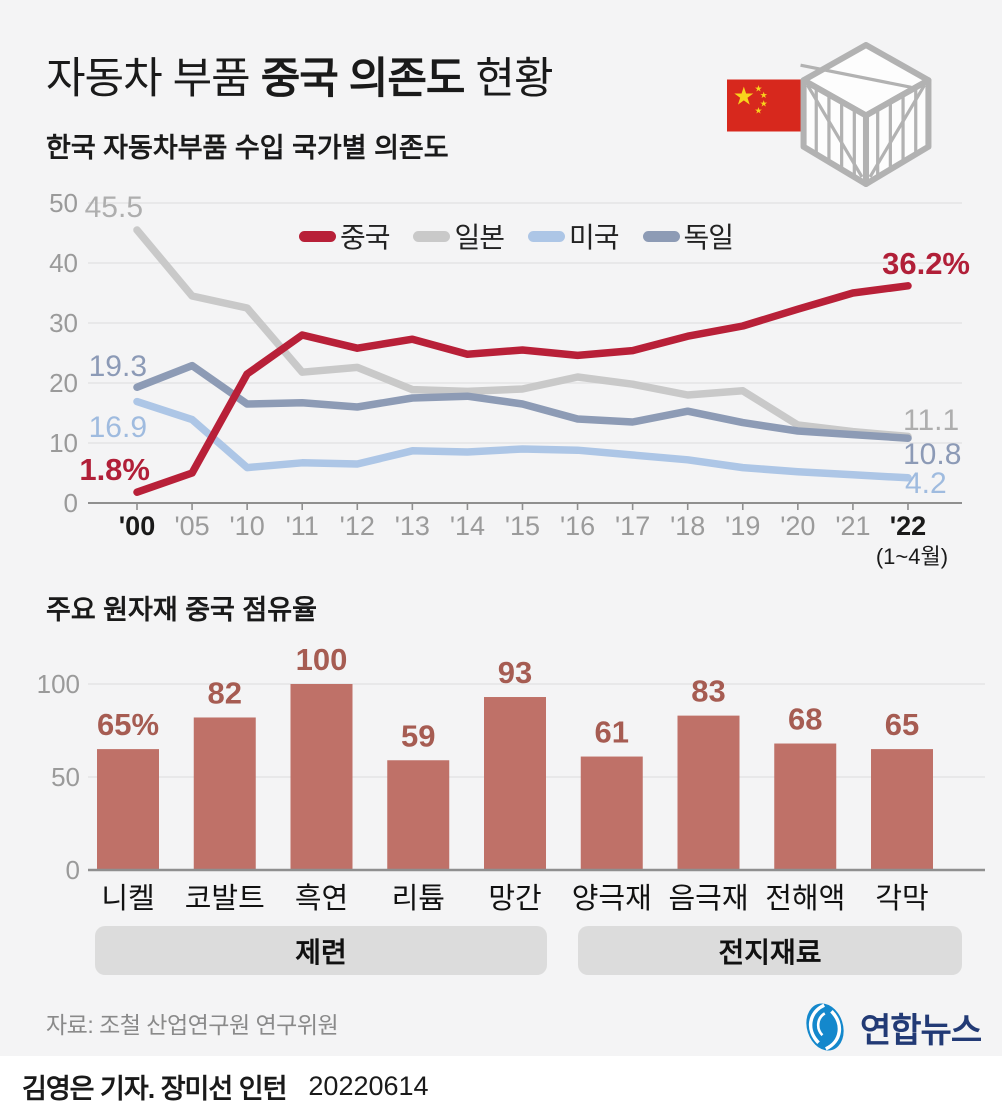 Image resolution: width=1002 pixels, height=1116 pixels. Describe the element at coordinates (661, 236) in the screenshot. I see `legend-swatch-germany` at that location.